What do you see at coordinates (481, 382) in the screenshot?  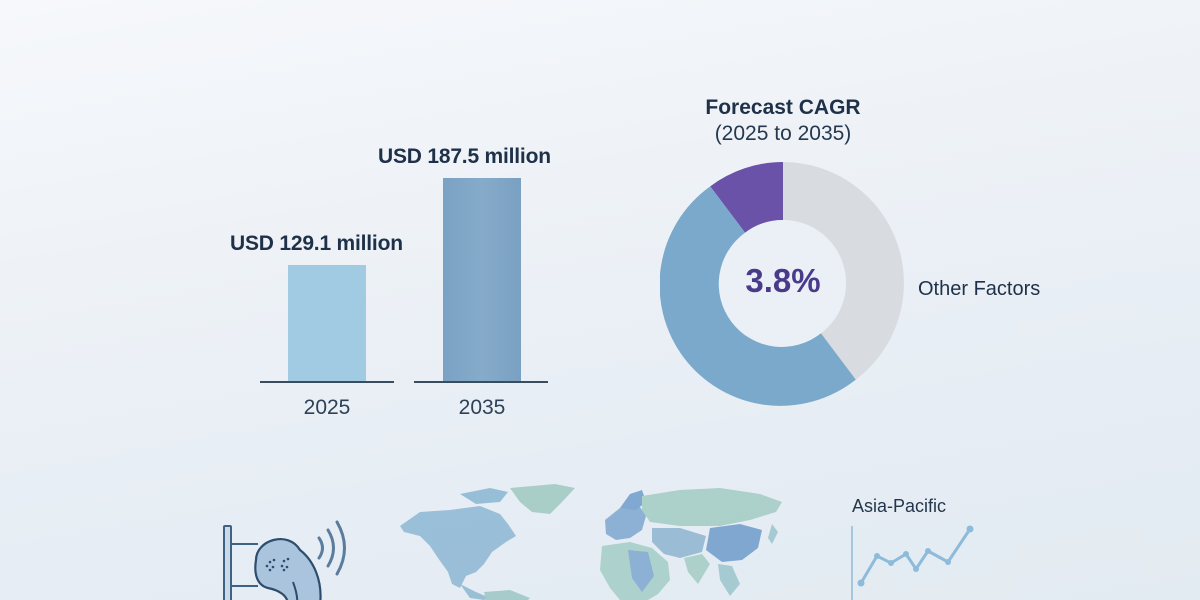 I see `baseline-2035` at bounding box center [481, 382].